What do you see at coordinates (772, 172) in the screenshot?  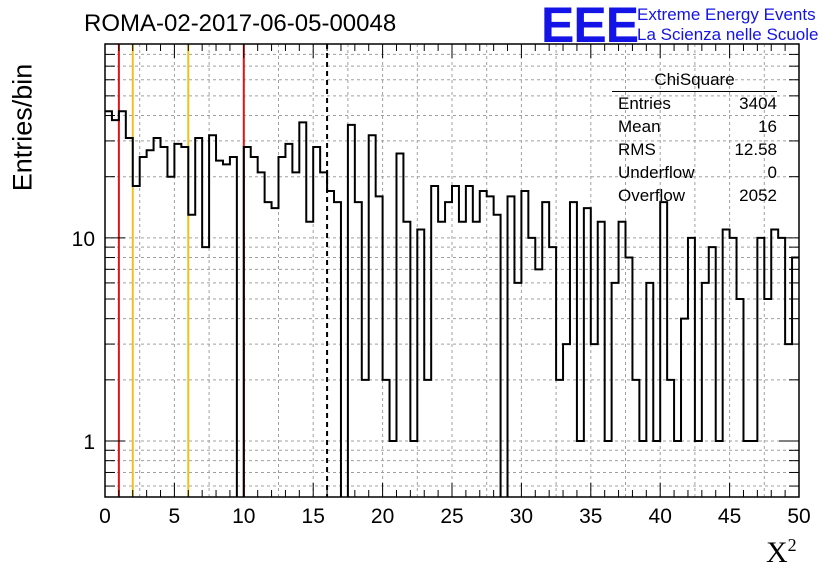 I see `stats-value: 0` at bounding box center [772, 172].